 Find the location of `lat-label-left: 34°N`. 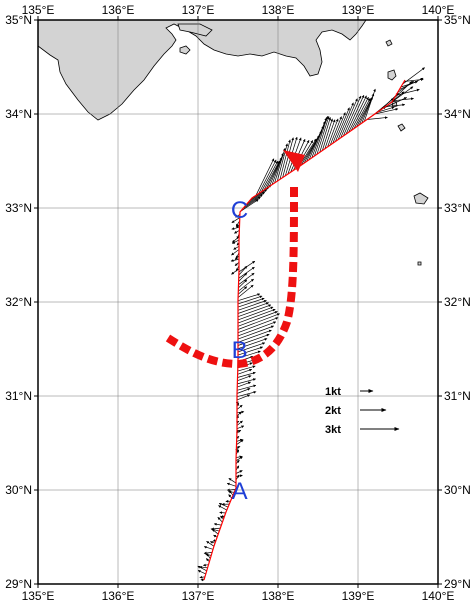

lat-label-left: 34°N is located at coordinates (18, 114).